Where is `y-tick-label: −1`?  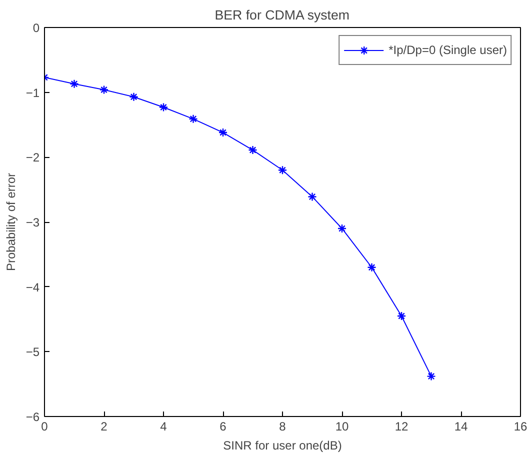
y-tick-label: −1 is located at coordinates (33, 93).